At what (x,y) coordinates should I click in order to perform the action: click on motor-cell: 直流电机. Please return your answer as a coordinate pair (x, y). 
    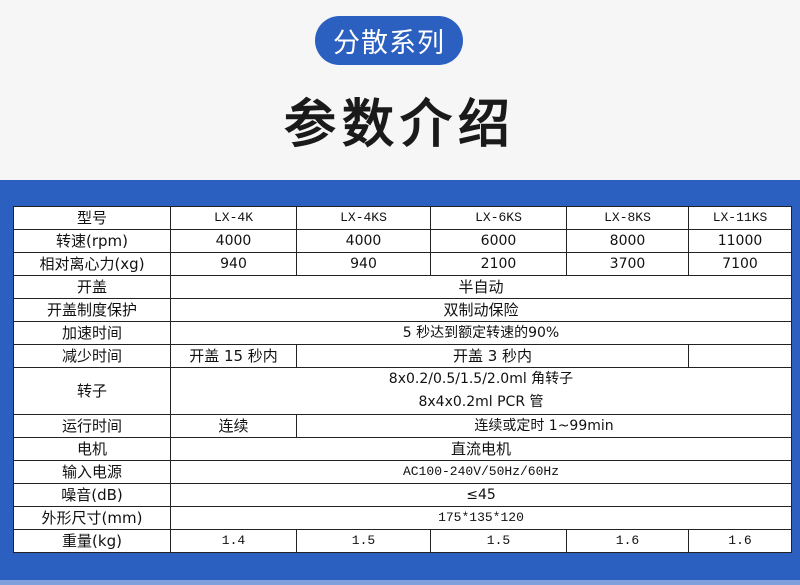
    Looking at the image, I should click on (481, 449).